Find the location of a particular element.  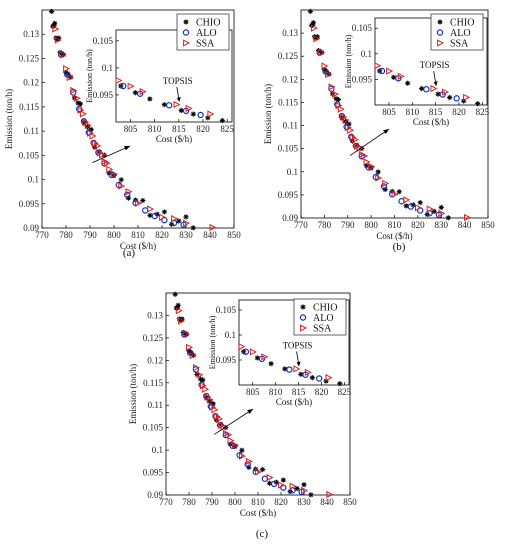

inset-x-axis-label: Cost ($/h) is located at coordinates (431, 122).